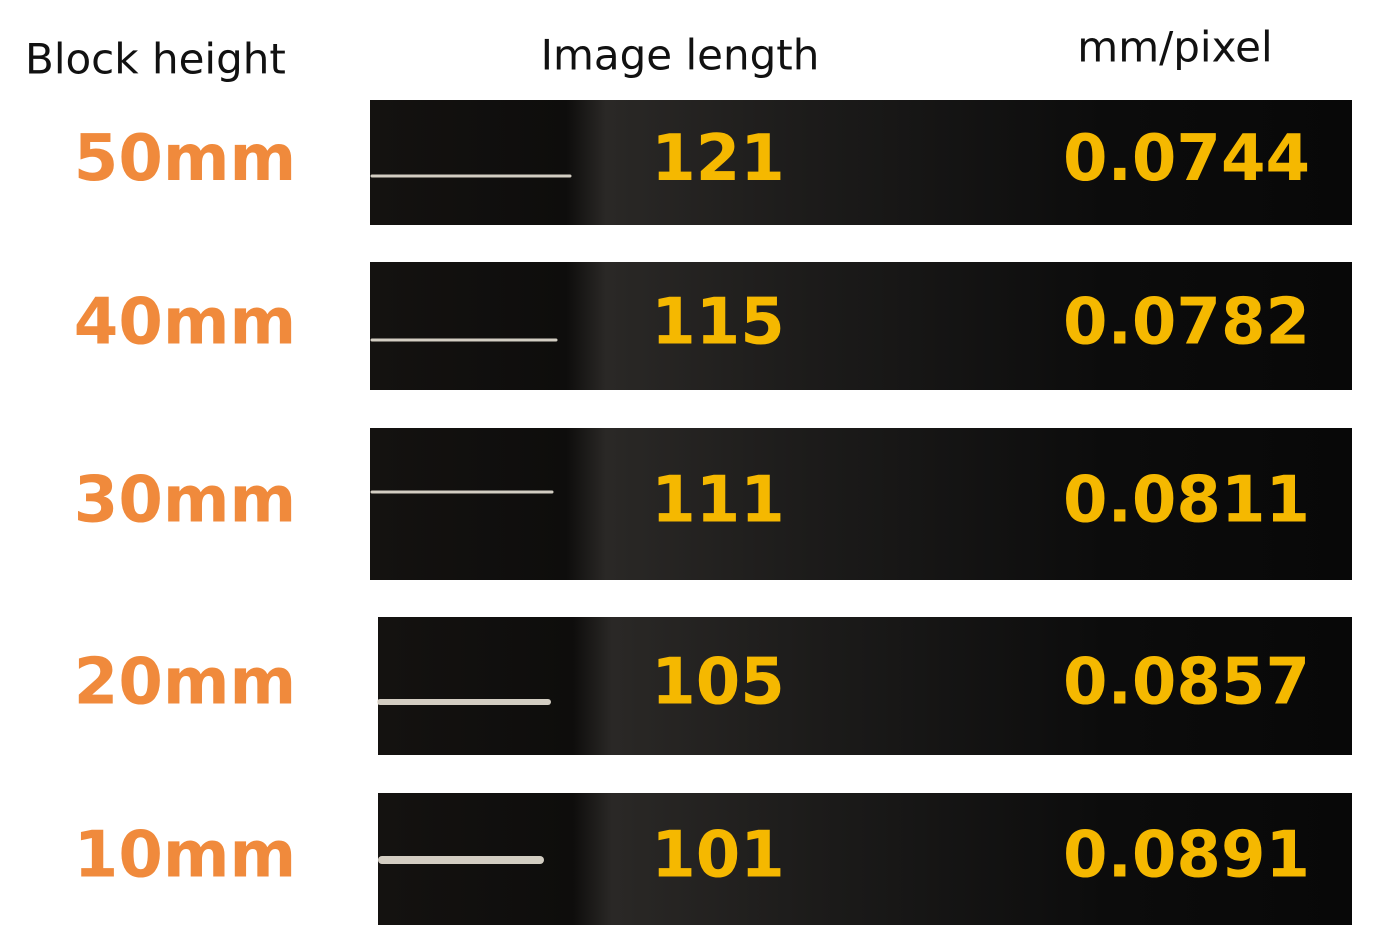 Image resolution: width=1373 pixels, height=950 pixels. Describe the element at coordinates (155, 59) in the screenshot. I see `header-block-height: Block height` at that location.